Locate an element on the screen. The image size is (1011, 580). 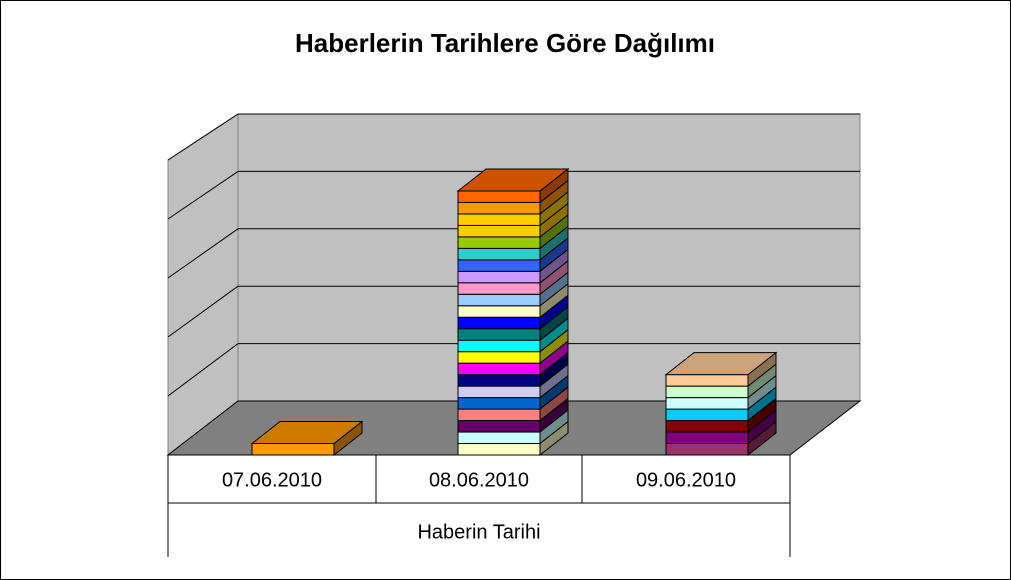
category-table is located at coordinates (479, 506).